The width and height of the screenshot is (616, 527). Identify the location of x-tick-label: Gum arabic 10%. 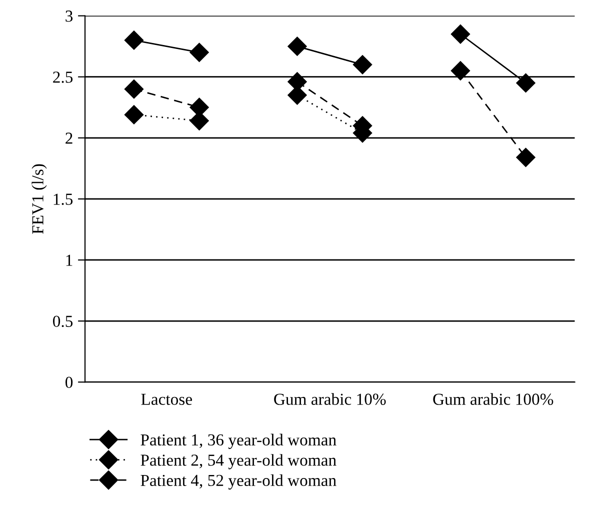
(330, 399).